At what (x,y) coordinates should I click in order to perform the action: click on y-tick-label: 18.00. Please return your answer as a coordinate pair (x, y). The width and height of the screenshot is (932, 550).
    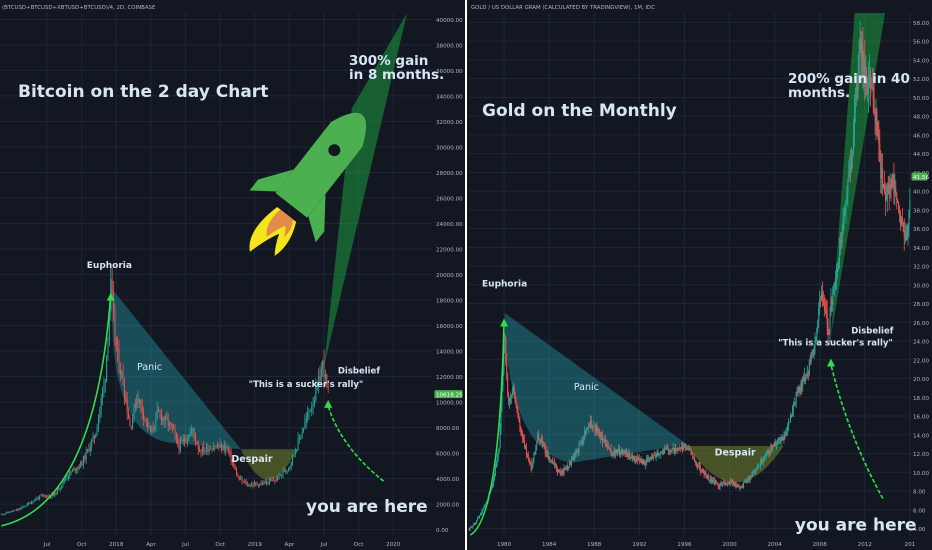
    Looking at the image, I should click on (921, 399).